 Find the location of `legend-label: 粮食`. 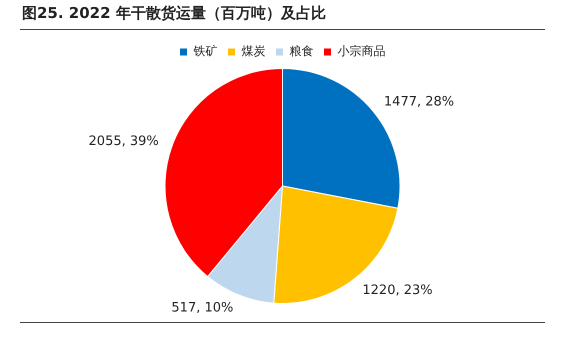

legend-label: 粮食 is located at coordinates (302, 51).